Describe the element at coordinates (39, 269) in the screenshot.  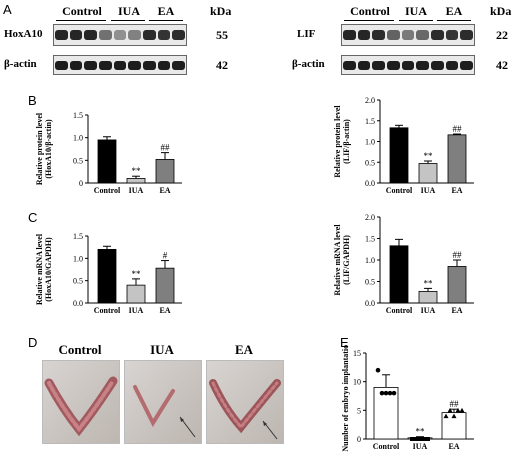
I see `y-axis-label: Relative mRNA level` at that location.